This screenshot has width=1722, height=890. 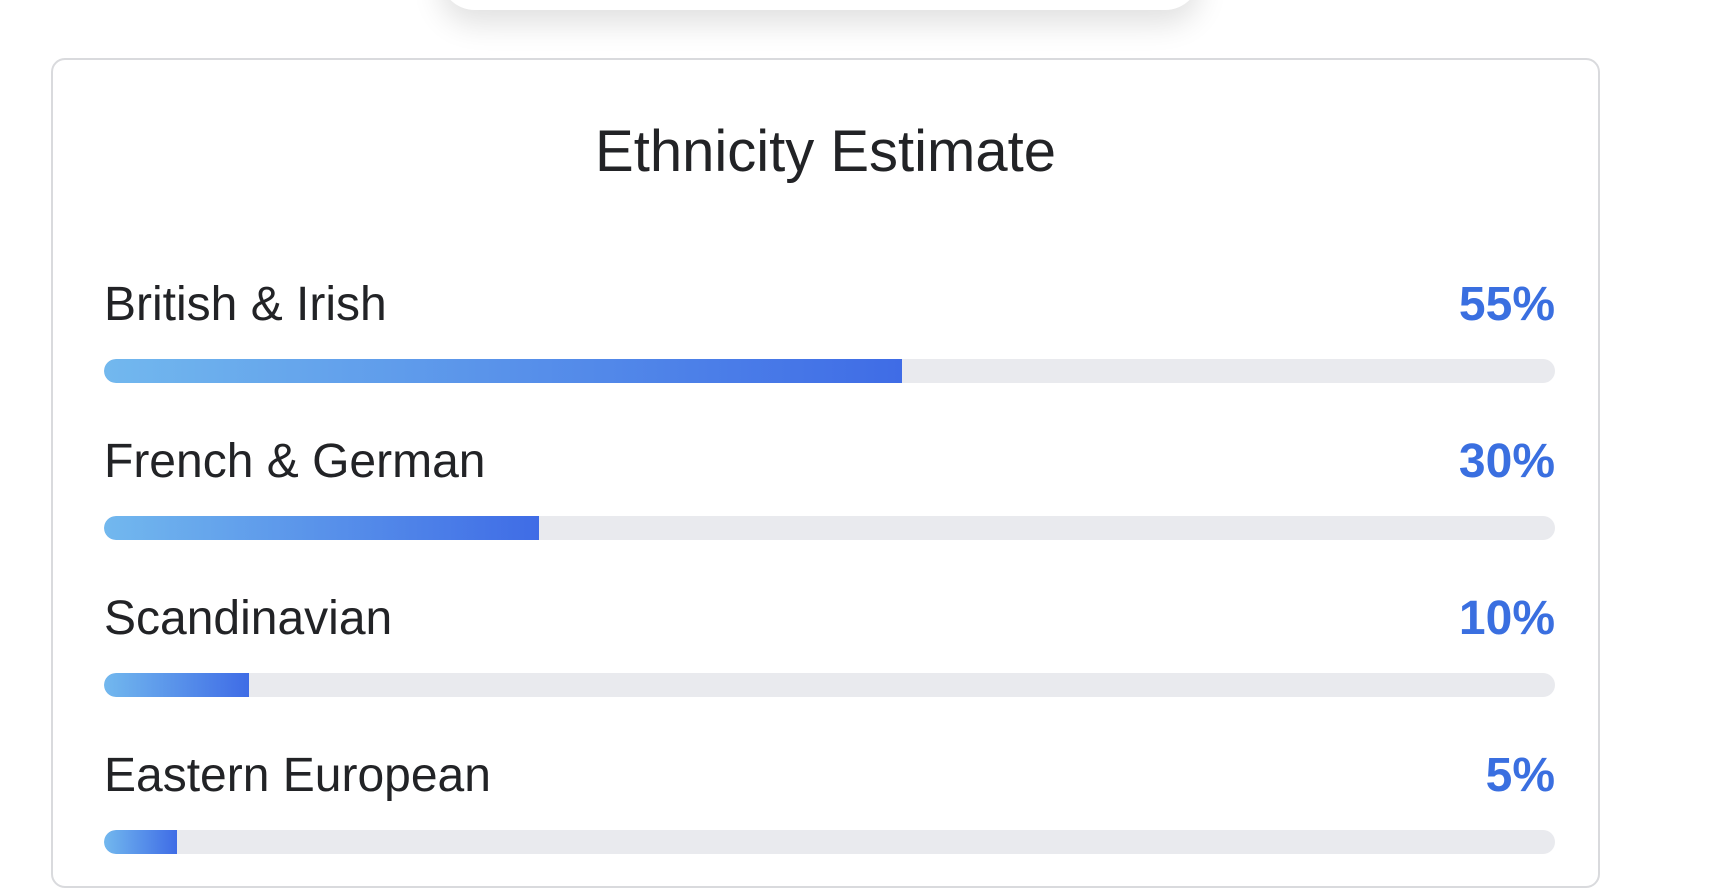 I want to click on ethnicity-label: French & German, so click(x=295, y=461).